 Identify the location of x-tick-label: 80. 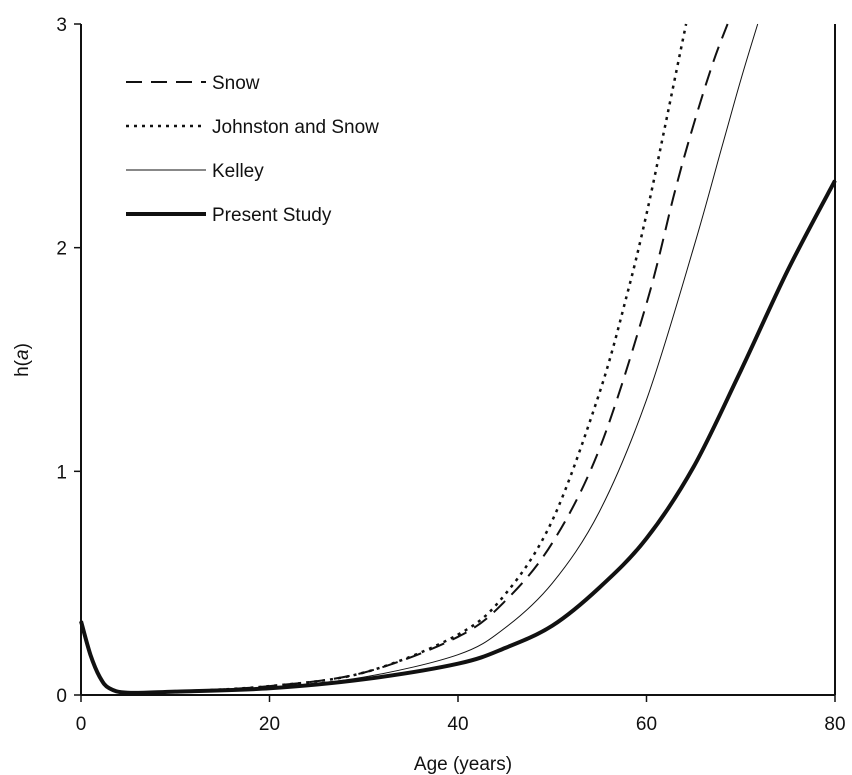
(834, 724).